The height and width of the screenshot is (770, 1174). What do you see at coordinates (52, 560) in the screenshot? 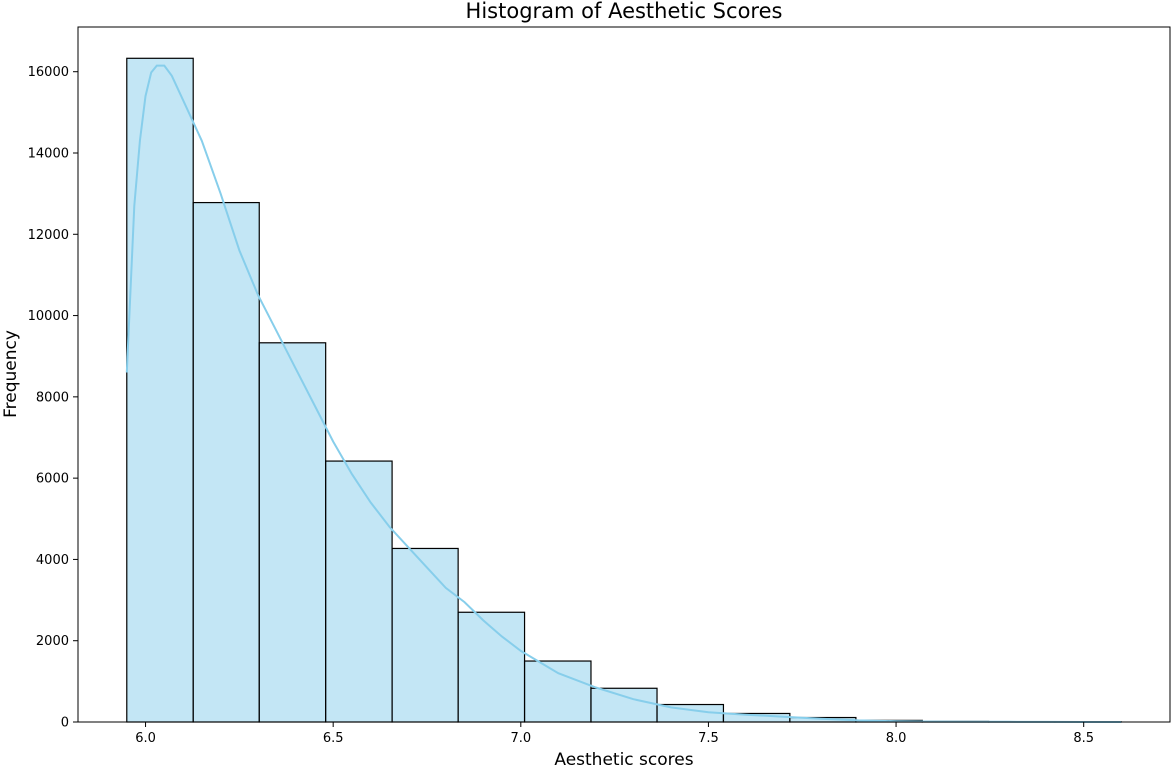
I see `y-tick-label: 4000` at bounding box center [52, 560].